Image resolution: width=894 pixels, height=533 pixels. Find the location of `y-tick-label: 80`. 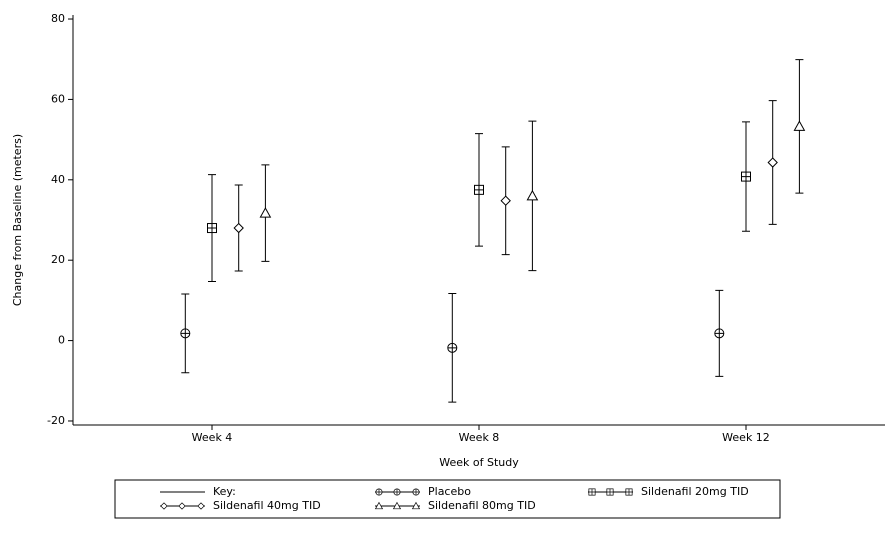

y-tick-label: 80 is located at coordinates (58, 18).